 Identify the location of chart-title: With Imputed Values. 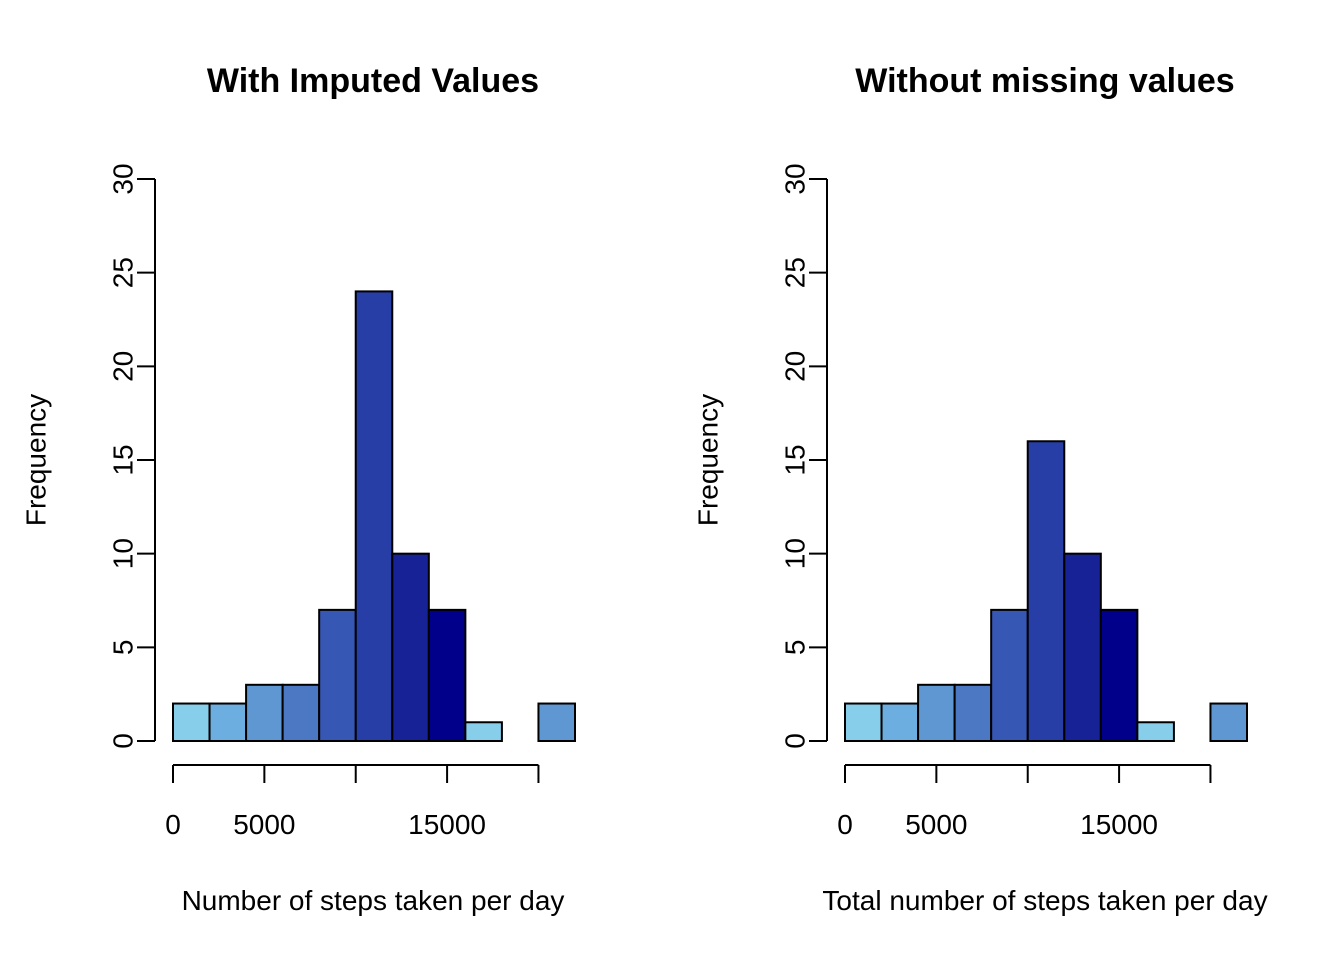
(373, 81).